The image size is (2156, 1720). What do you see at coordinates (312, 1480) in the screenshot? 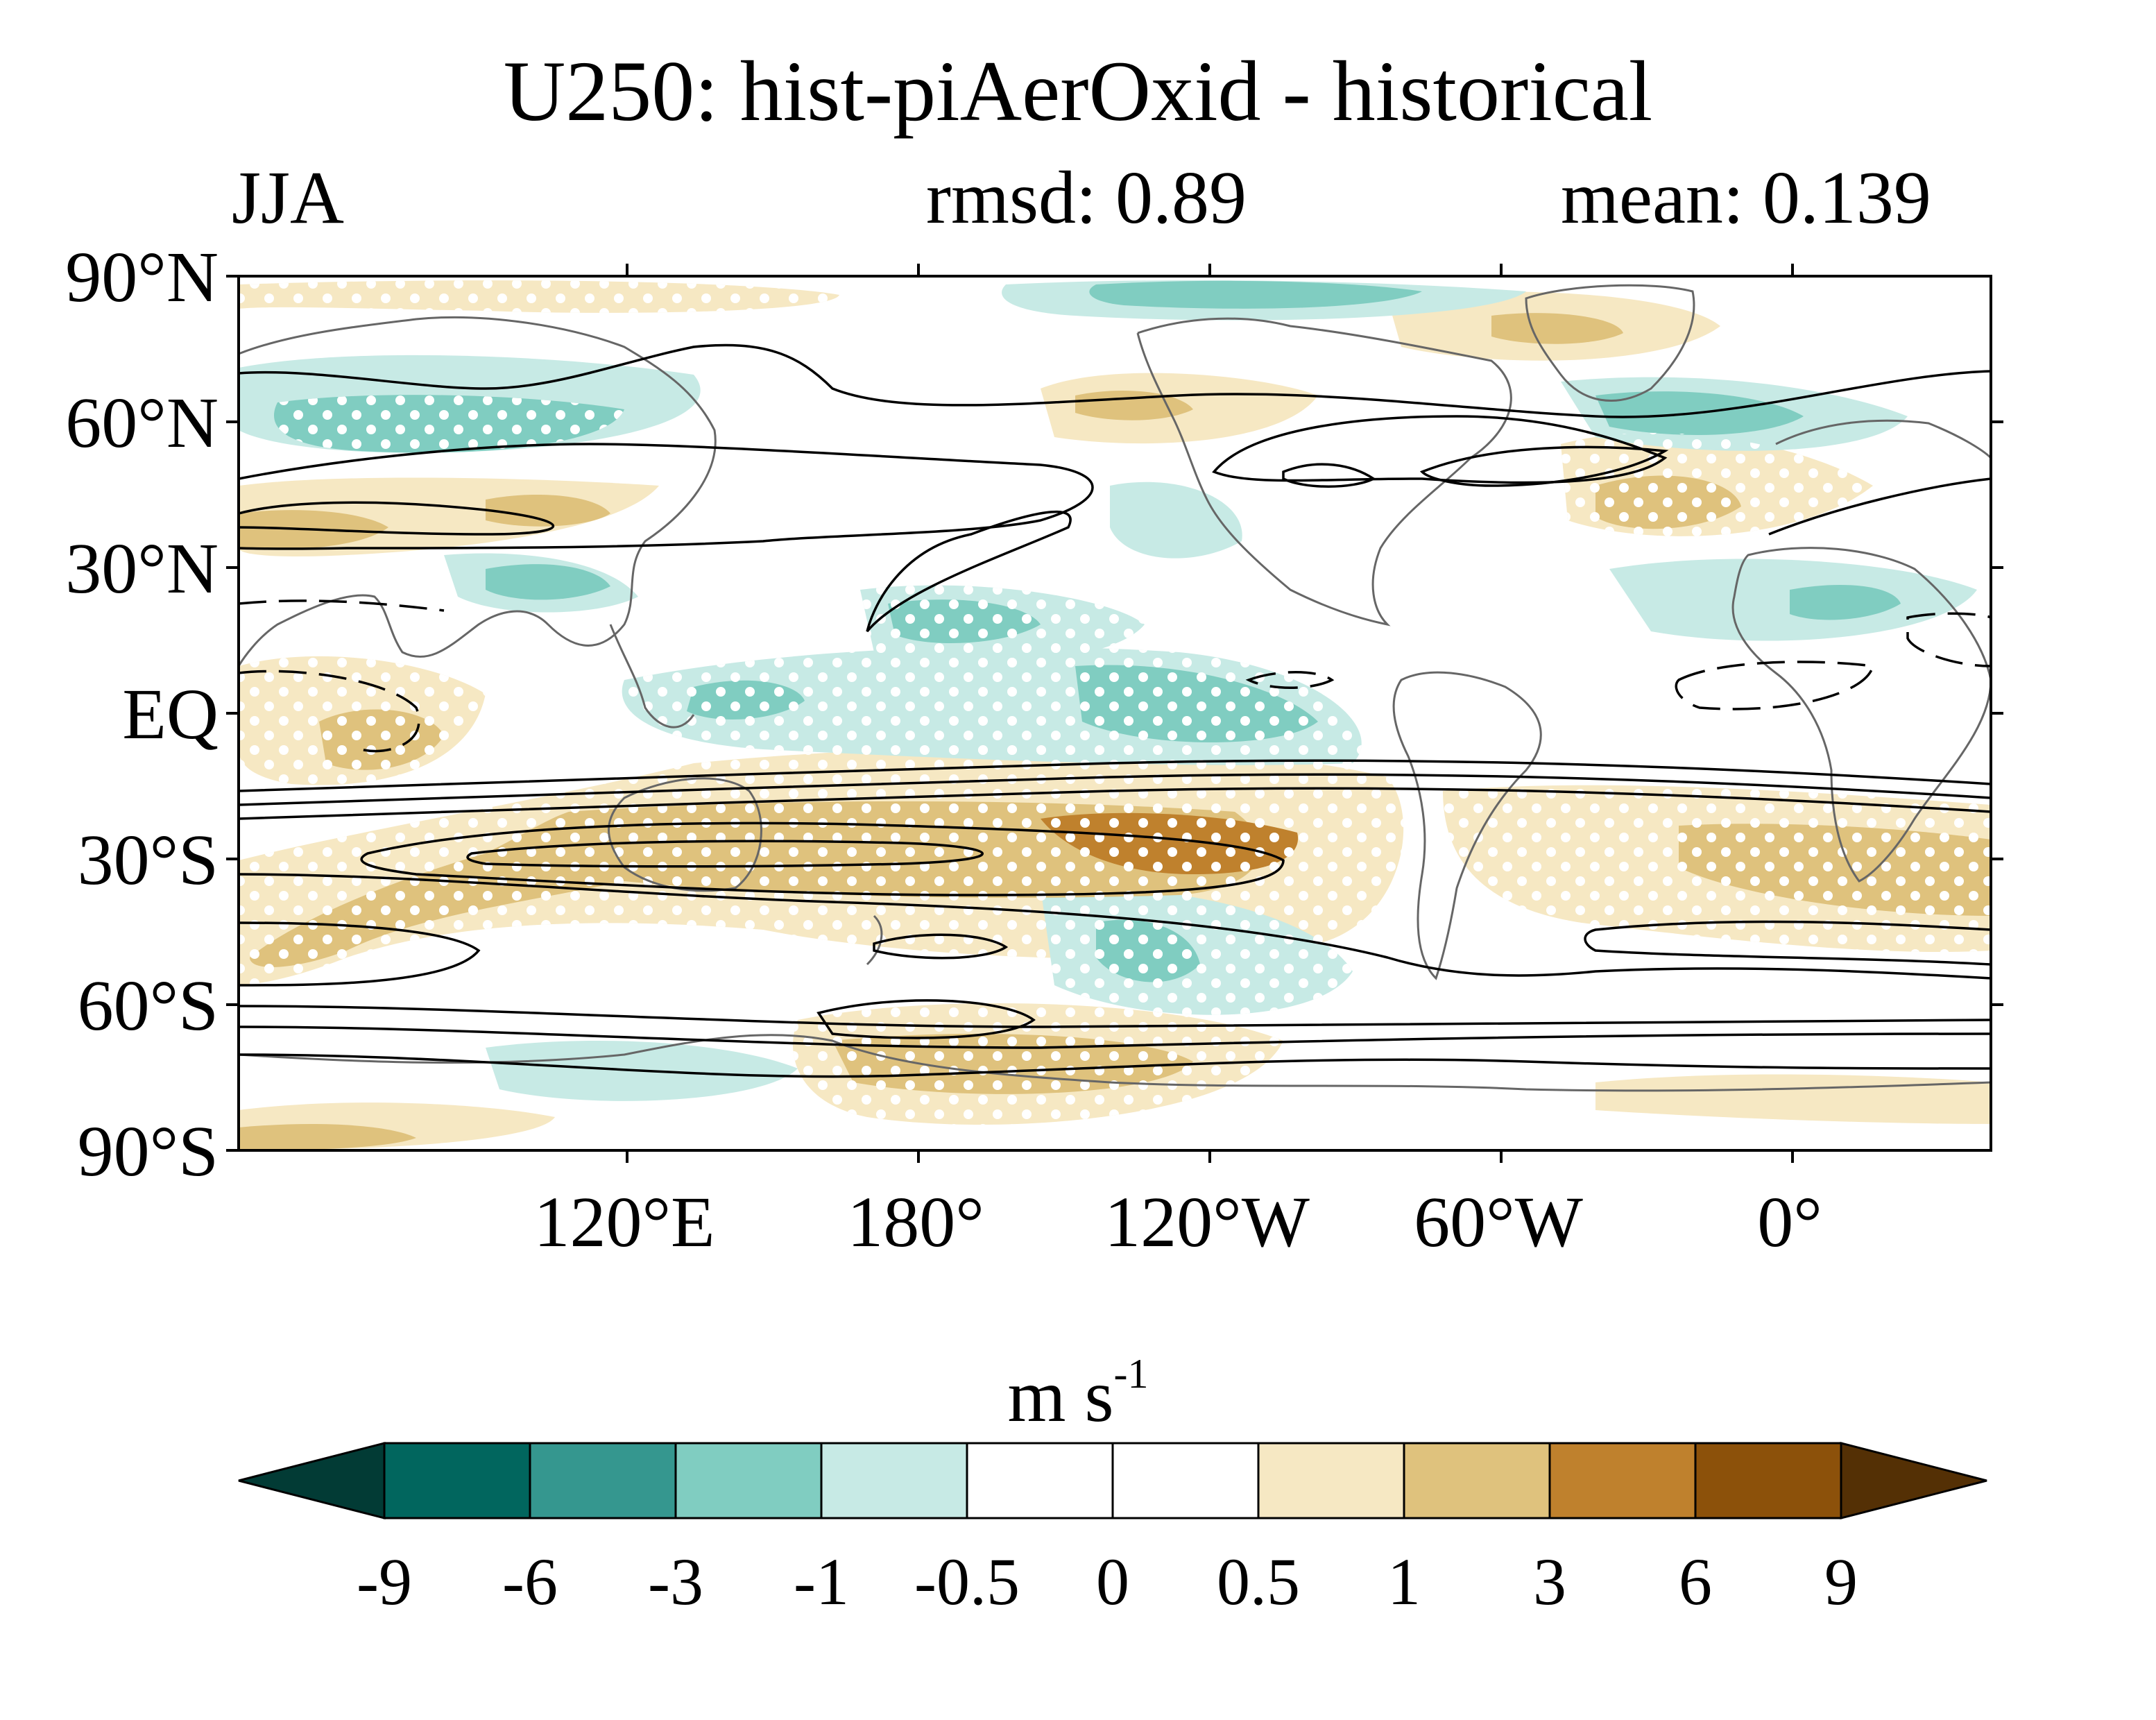
I see `colorbar-extend-low` at bounding box center [312, 1480].